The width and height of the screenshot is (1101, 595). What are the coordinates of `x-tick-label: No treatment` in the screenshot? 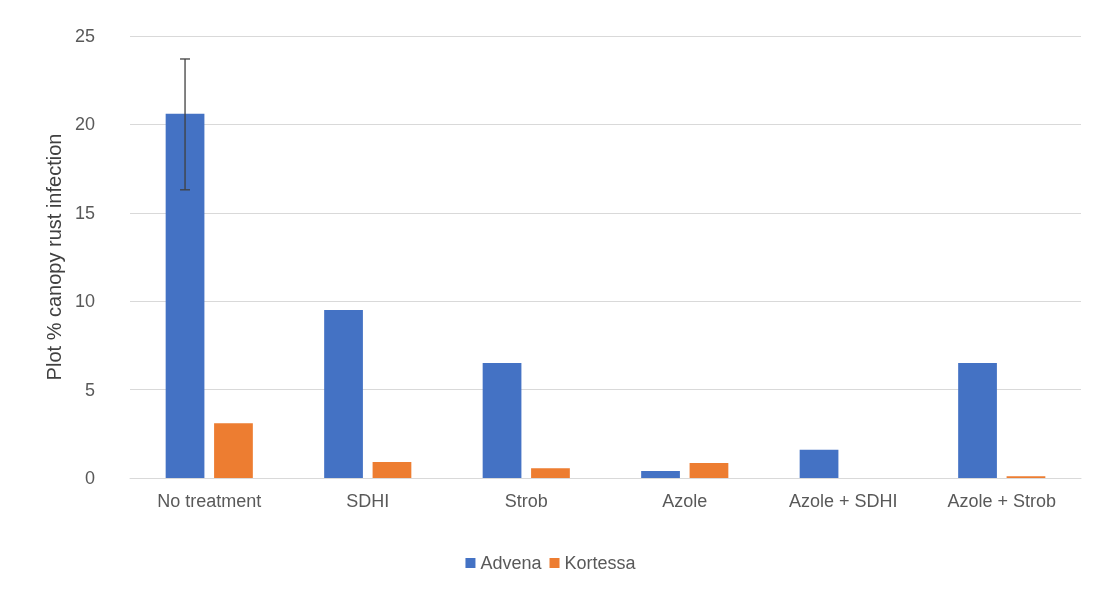 It's located at (209, 501).